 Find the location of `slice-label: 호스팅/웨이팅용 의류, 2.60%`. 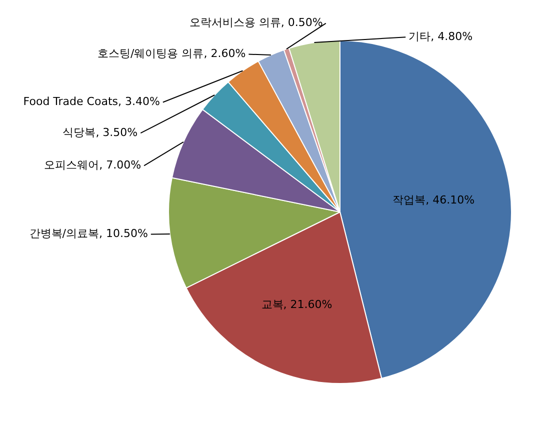

slice-label: 호스팅/웨이팅용 의류, 2.60% is located at coordinates (172, 53).